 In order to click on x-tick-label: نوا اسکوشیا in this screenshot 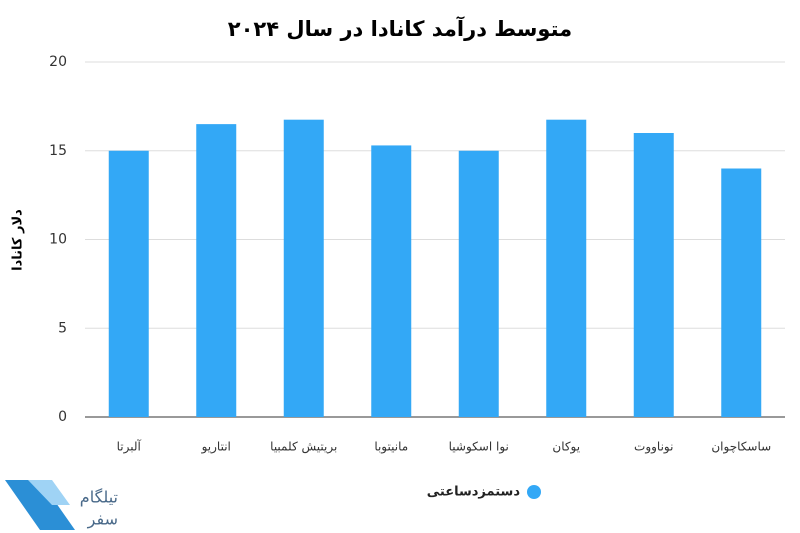, I will do `click(479, 447)`.